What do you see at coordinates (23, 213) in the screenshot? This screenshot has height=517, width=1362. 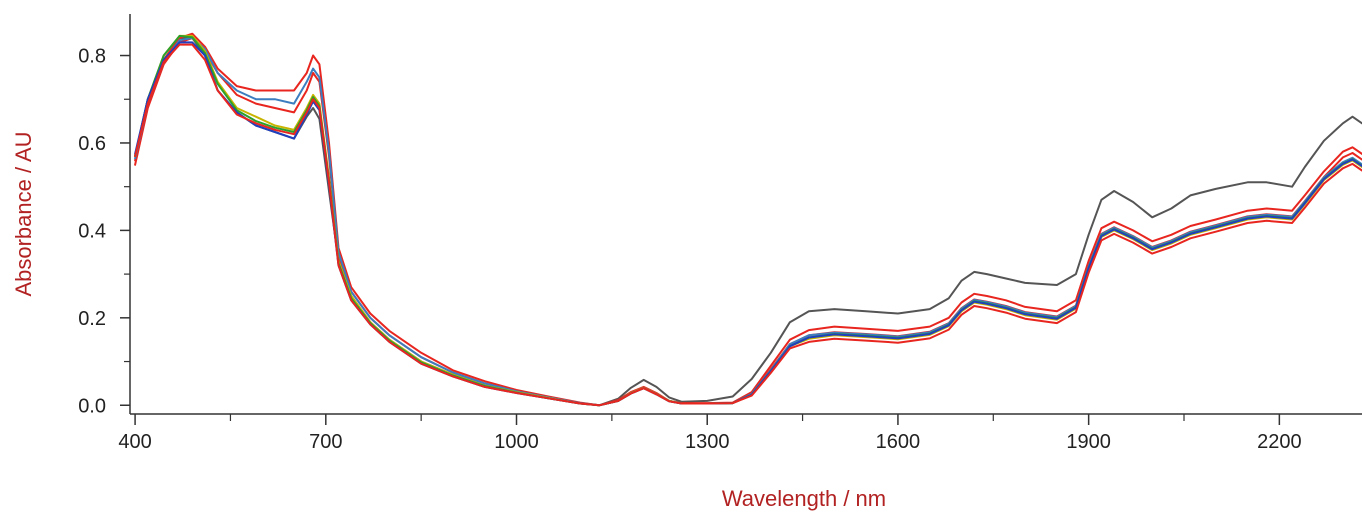 I see `y-axis-title: Absorbance / AU` at bounding box center [23, 213].